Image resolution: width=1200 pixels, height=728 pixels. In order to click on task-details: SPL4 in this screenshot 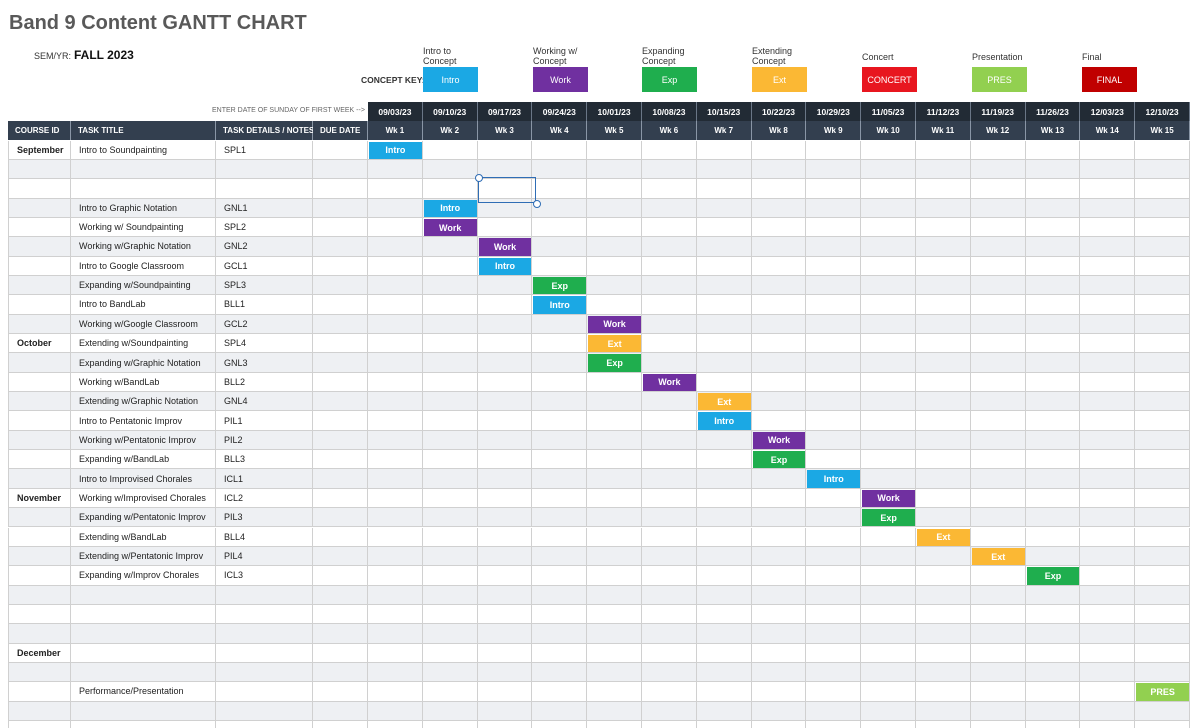, I will do `click(264, 344)`.